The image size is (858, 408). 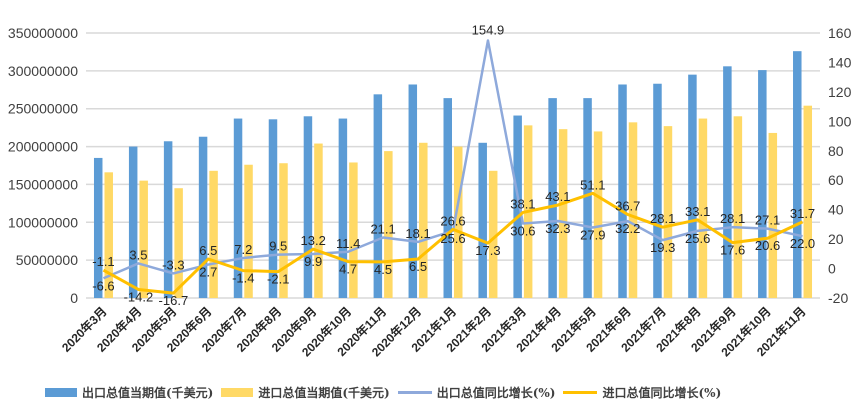 I want to click on left-axis-tick-label: 350000000, so click(x=43, y=33).